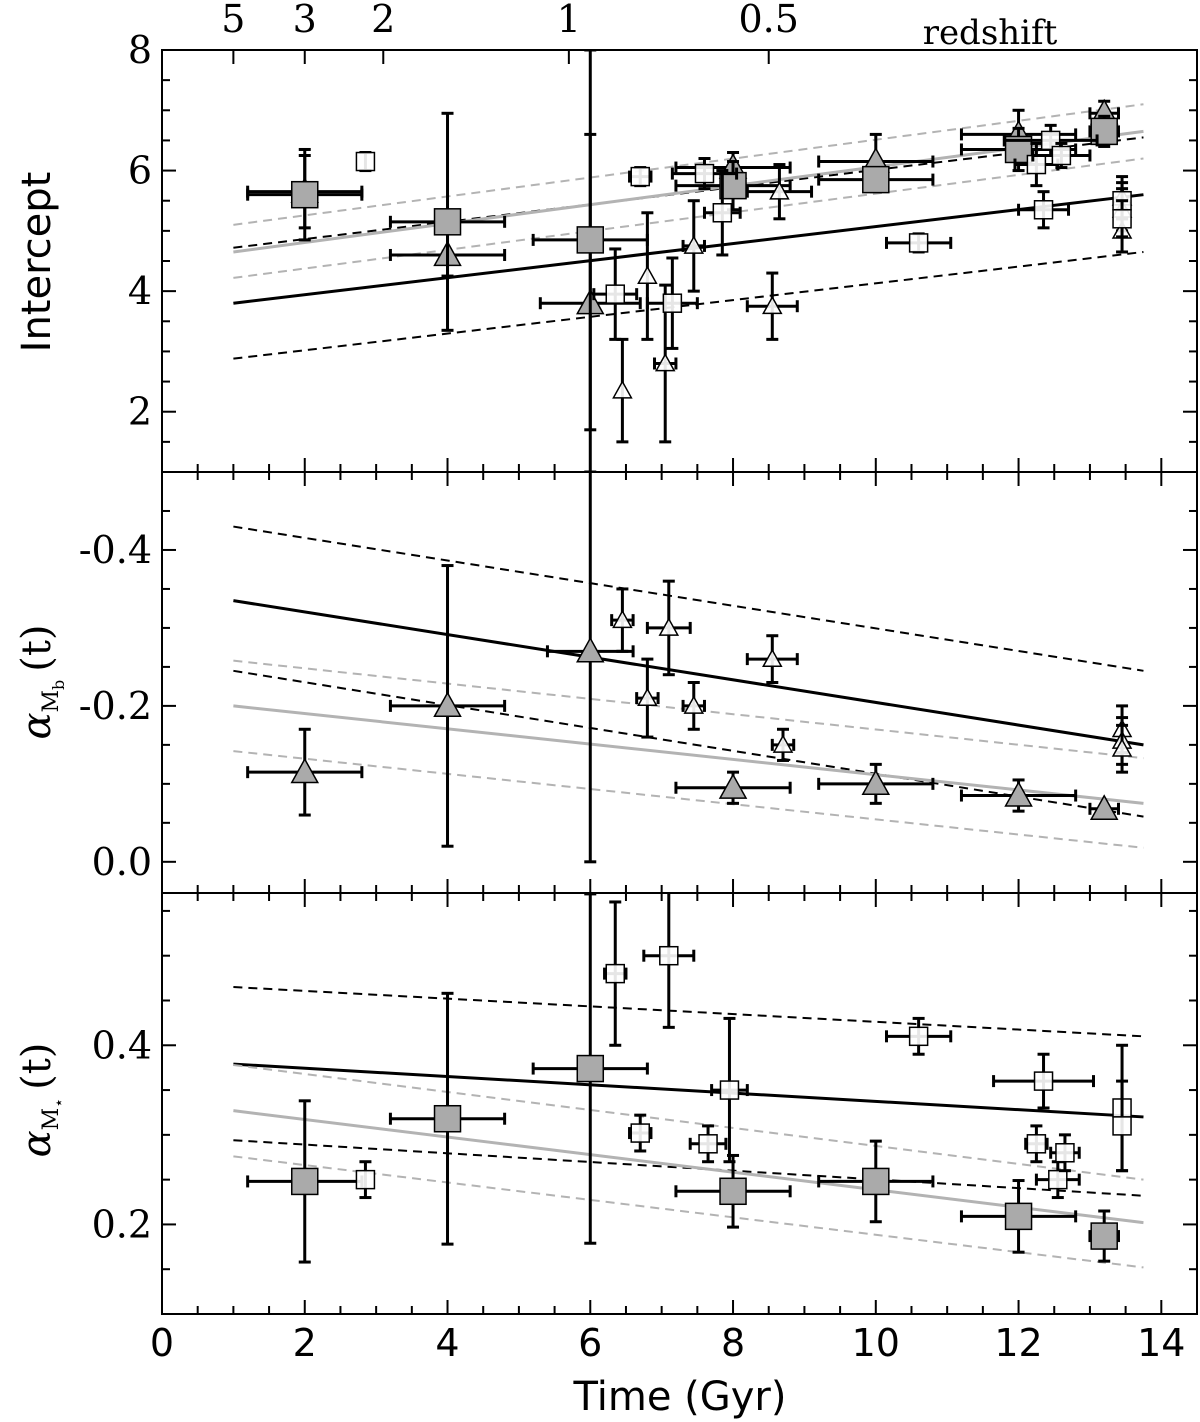 This screenshot has width=1200, height=1422. Describe the element at coordinates (769, 20) in the screenshot. I see `redshift-tick-label: 0.5` at that location.